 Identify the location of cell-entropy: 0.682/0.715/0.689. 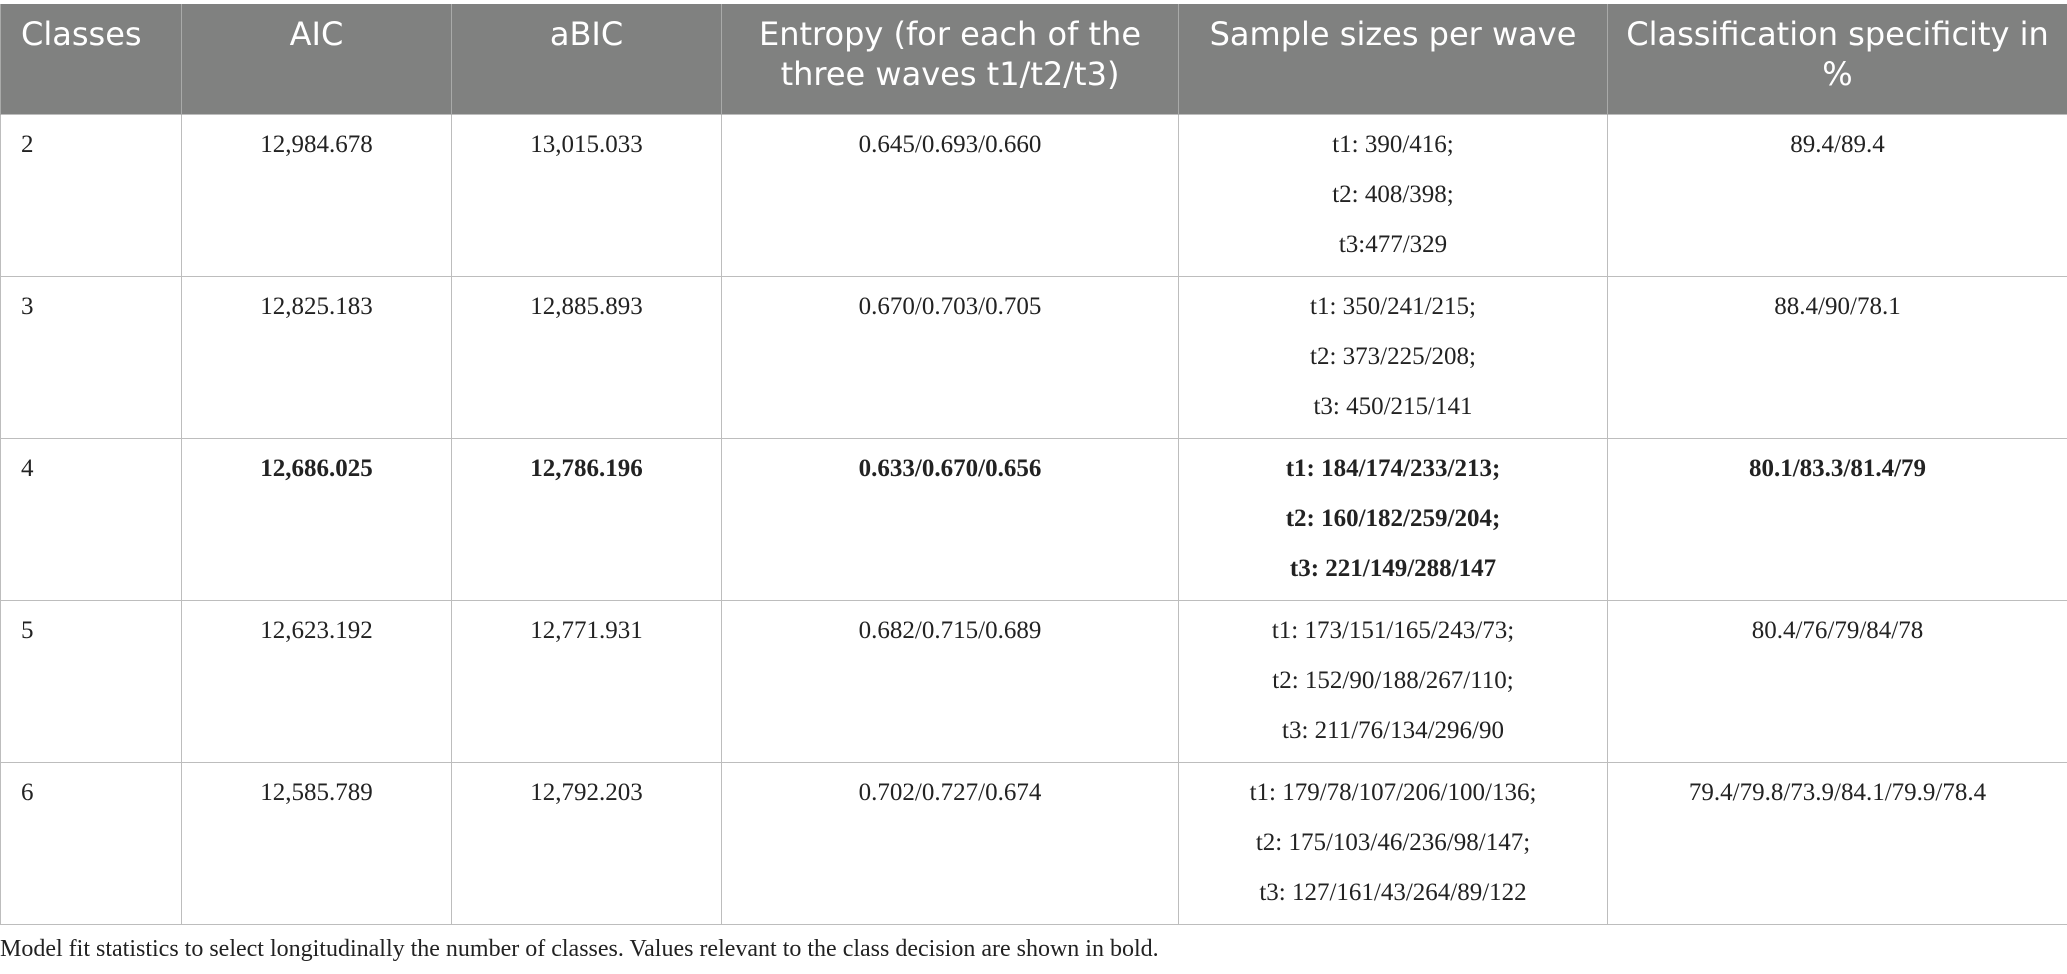
(950, 681).